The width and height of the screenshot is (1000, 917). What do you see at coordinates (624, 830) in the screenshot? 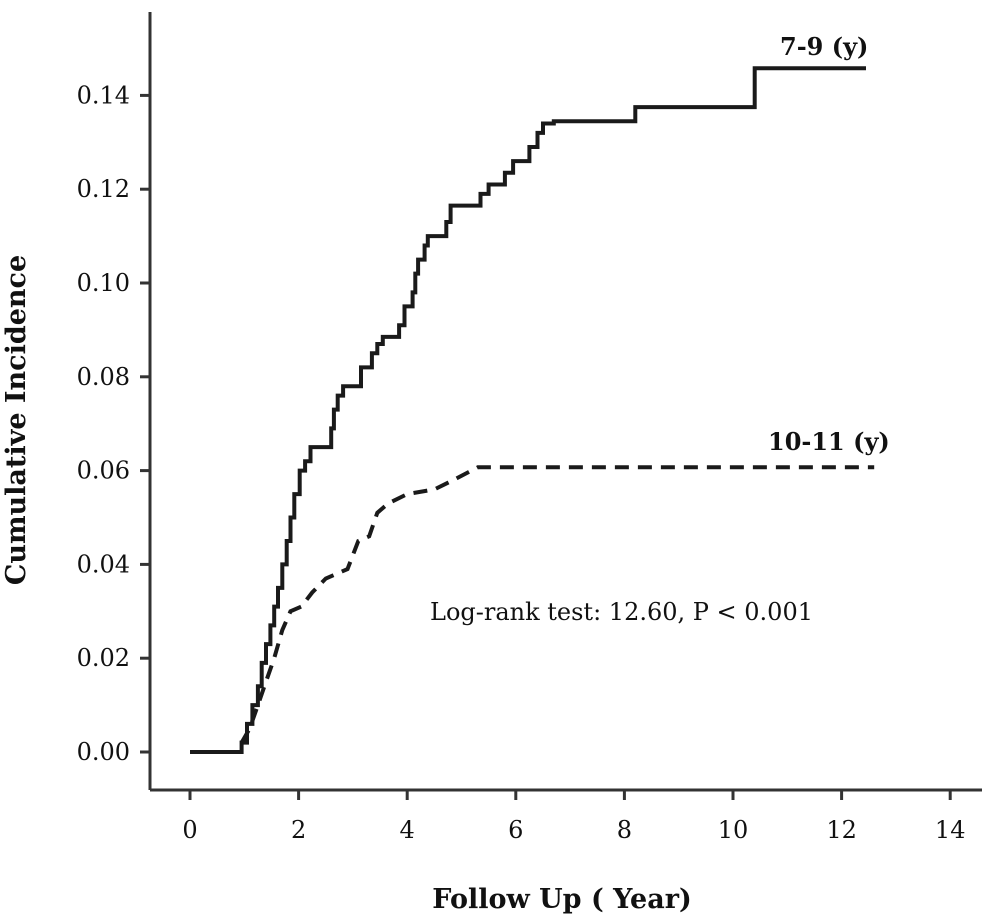
I see `x-tick-label: 8` at bounding box center [624, 830].